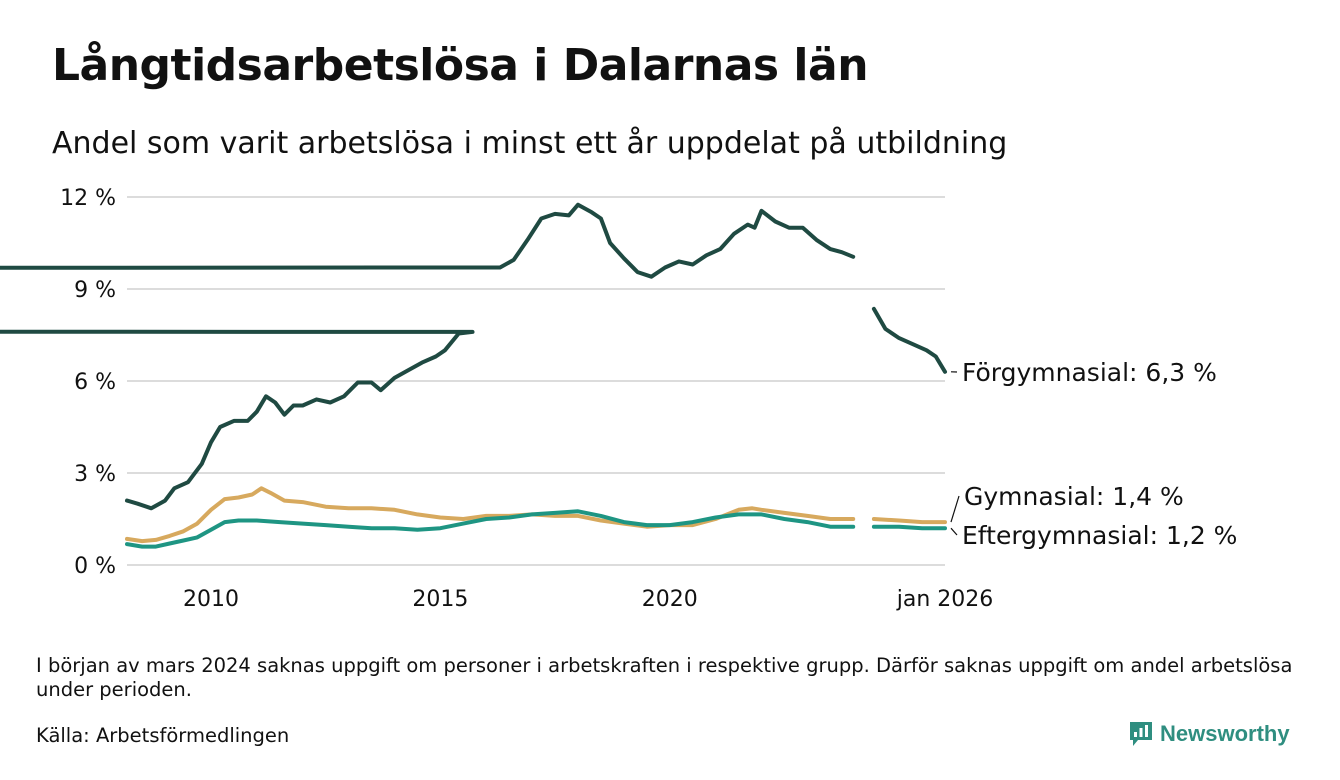 The height and width of the screenshot is (780, 1340). I want to click on brand-name: Newsworthy, so click(1225, 733).